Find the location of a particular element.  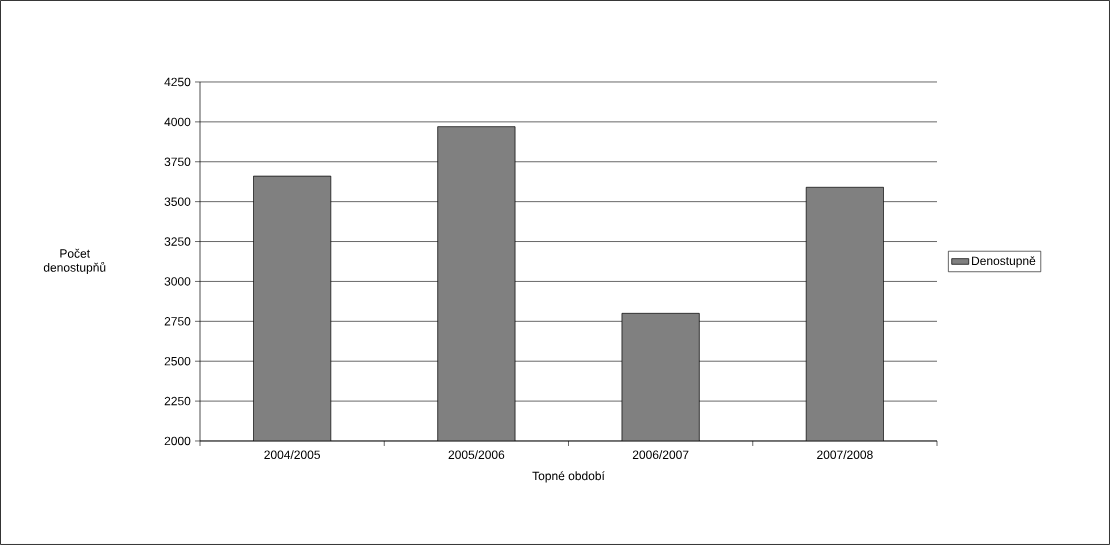

y-tick-label: 3750 is located at coordinates (177, 162).